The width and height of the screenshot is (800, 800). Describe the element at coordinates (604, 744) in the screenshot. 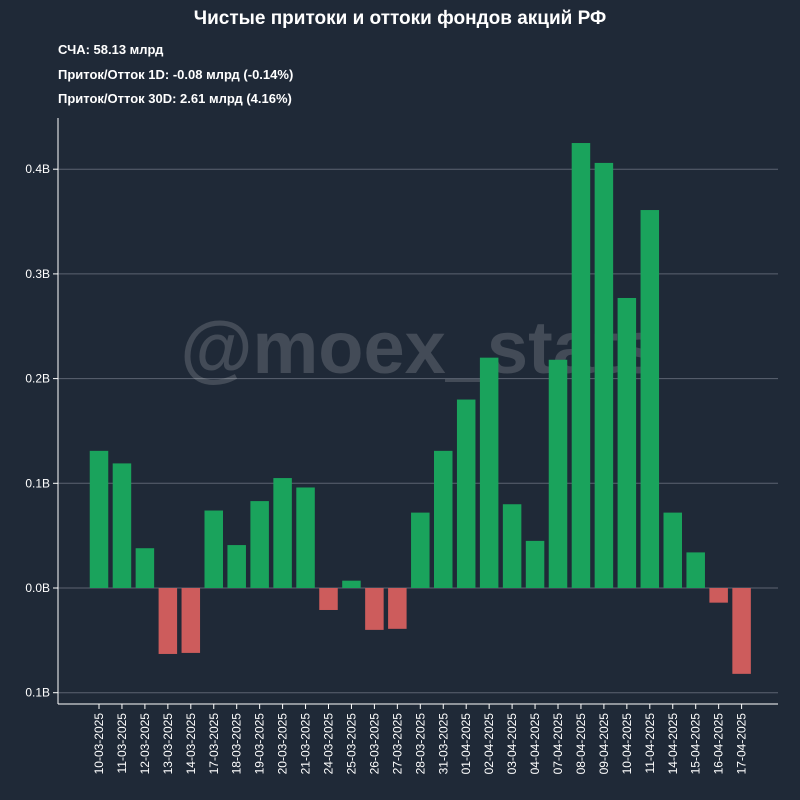

I see `x-tick-label: 09-04-2025` at that location.